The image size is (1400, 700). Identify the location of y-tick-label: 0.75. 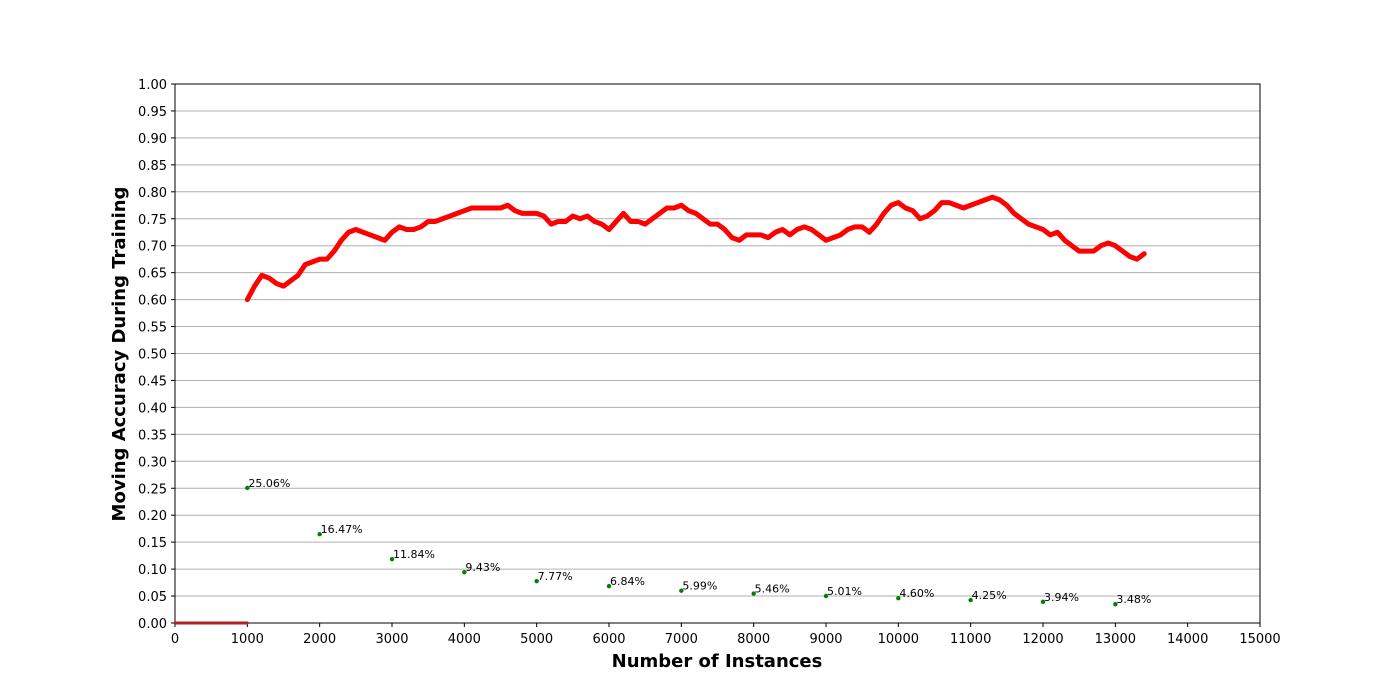
(152, 220).